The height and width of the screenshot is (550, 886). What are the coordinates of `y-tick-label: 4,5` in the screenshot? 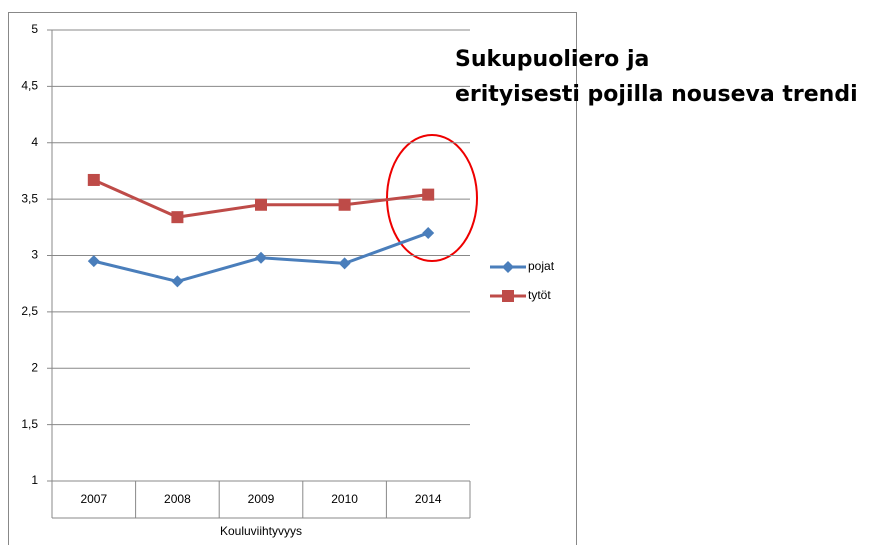 It's located at (29, 86).